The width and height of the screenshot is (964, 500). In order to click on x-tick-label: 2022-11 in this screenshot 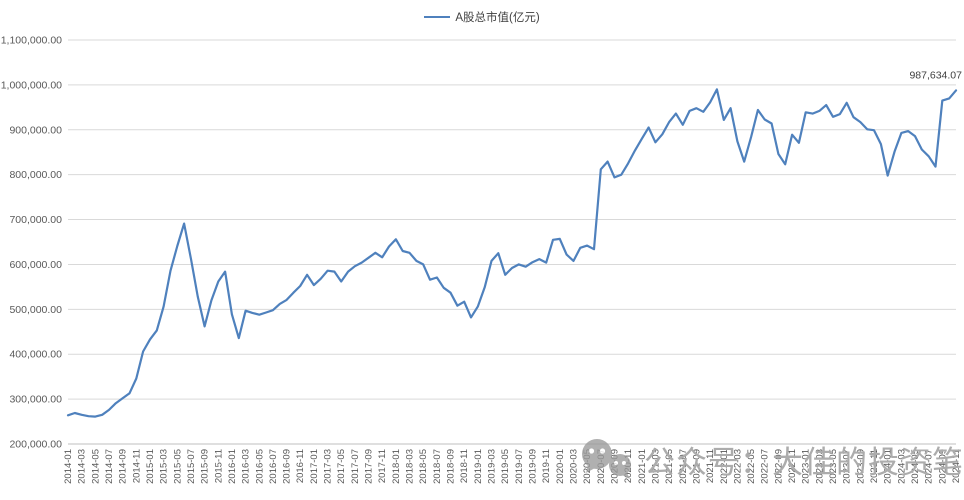, I will do `click(792, 466)`.